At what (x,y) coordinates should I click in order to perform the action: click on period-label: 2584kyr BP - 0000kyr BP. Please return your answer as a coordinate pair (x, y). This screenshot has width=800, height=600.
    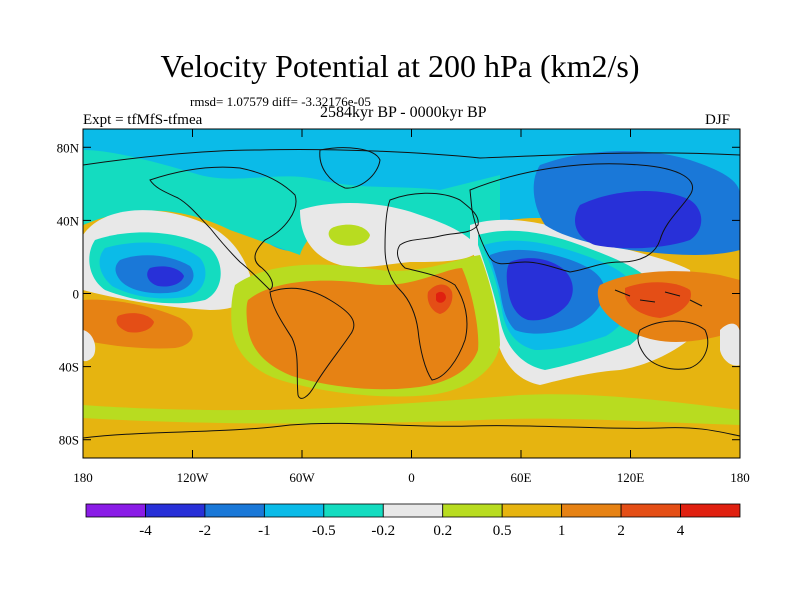
    Looking at the image, I should click on (403, 112).